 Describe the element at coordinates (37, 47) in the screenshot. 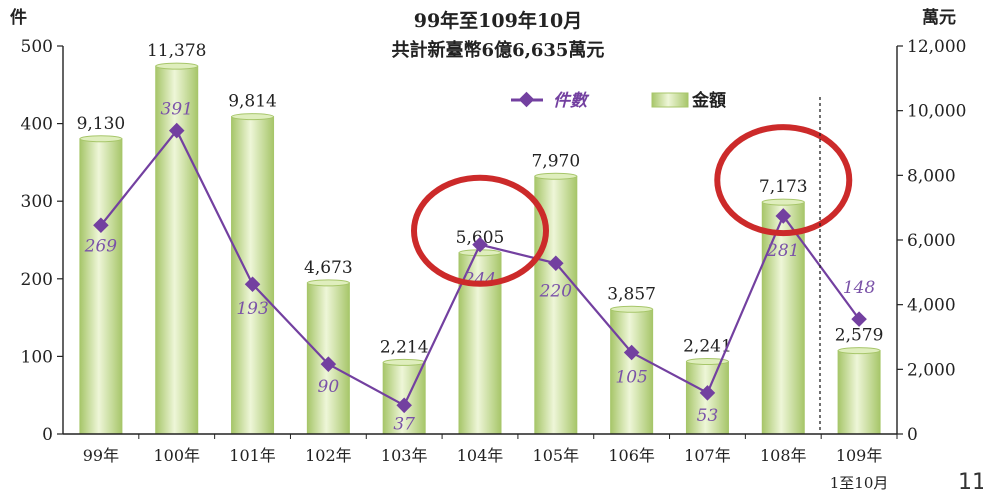

I see `left-tick-label-5: 500` at that location.